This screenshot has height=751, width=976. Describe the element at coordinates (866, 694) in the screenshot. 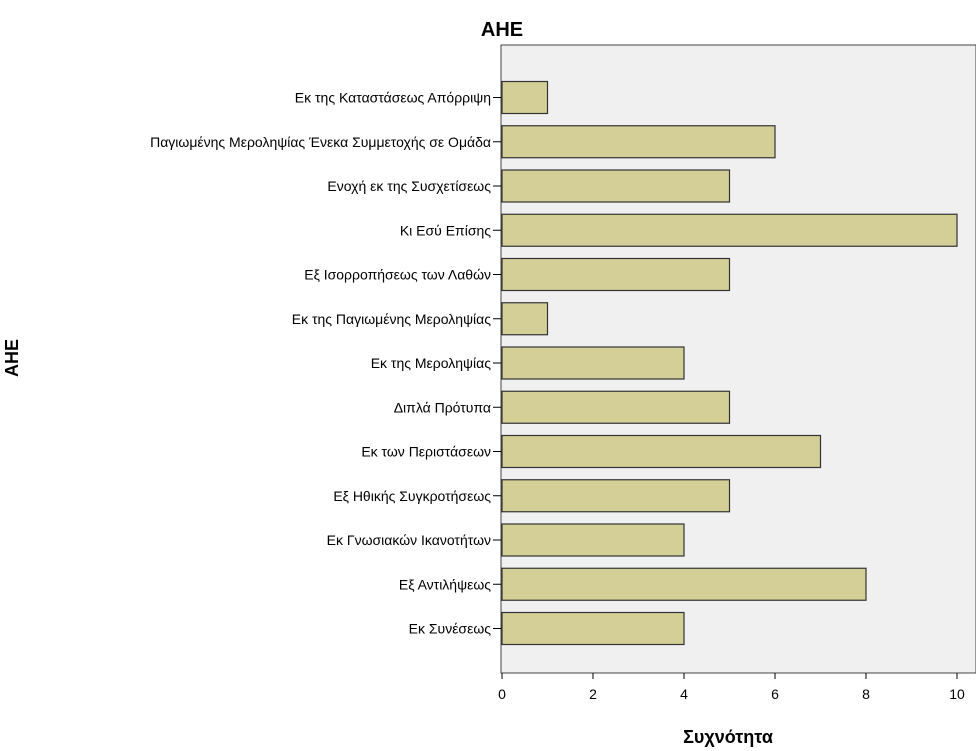

I see `x-tick-label: 8` at that location.